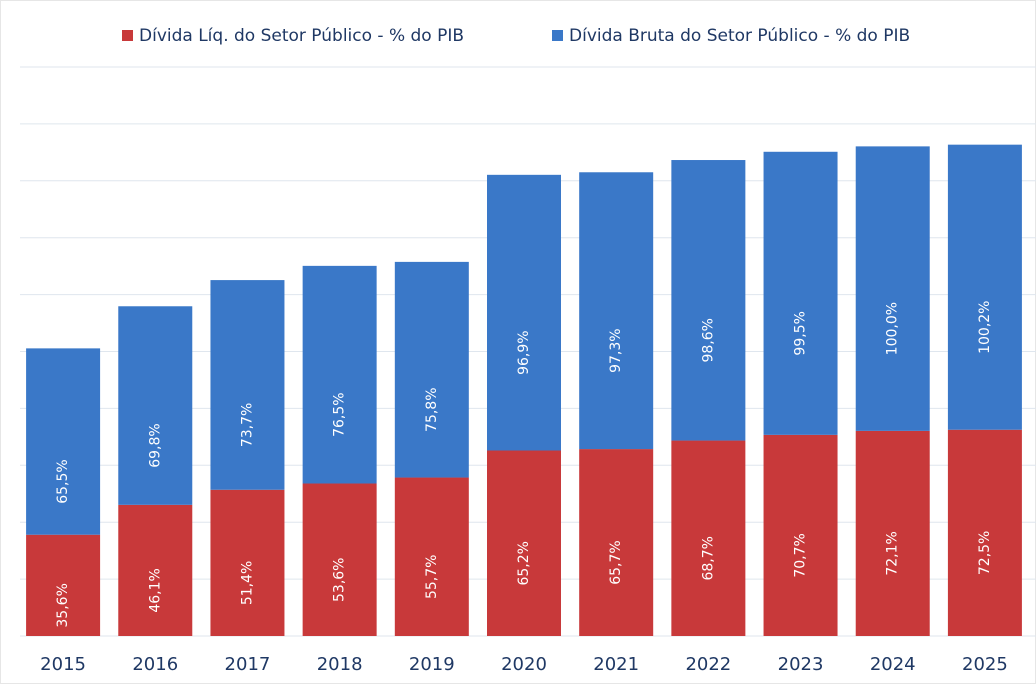 The image size is (1036, 684). What do you see at coordinates (893, 664) in the screenshot?
I see `x-tick-label: 2024` at bounding box center [893, 664].